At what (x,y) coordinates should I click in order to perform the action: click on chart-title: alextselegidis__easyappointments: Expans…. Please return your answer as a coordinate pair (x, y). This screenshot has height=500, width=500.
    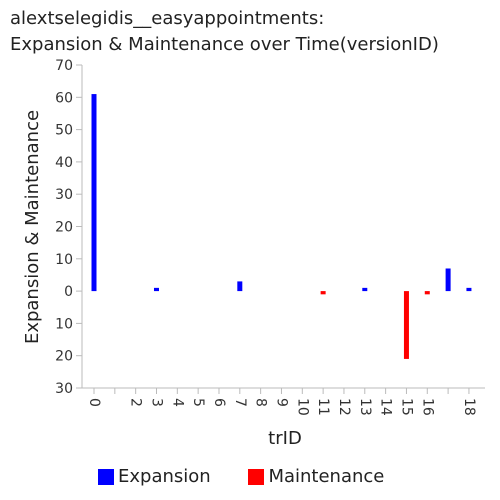
    Looking at the image, I should click on (252, 32).